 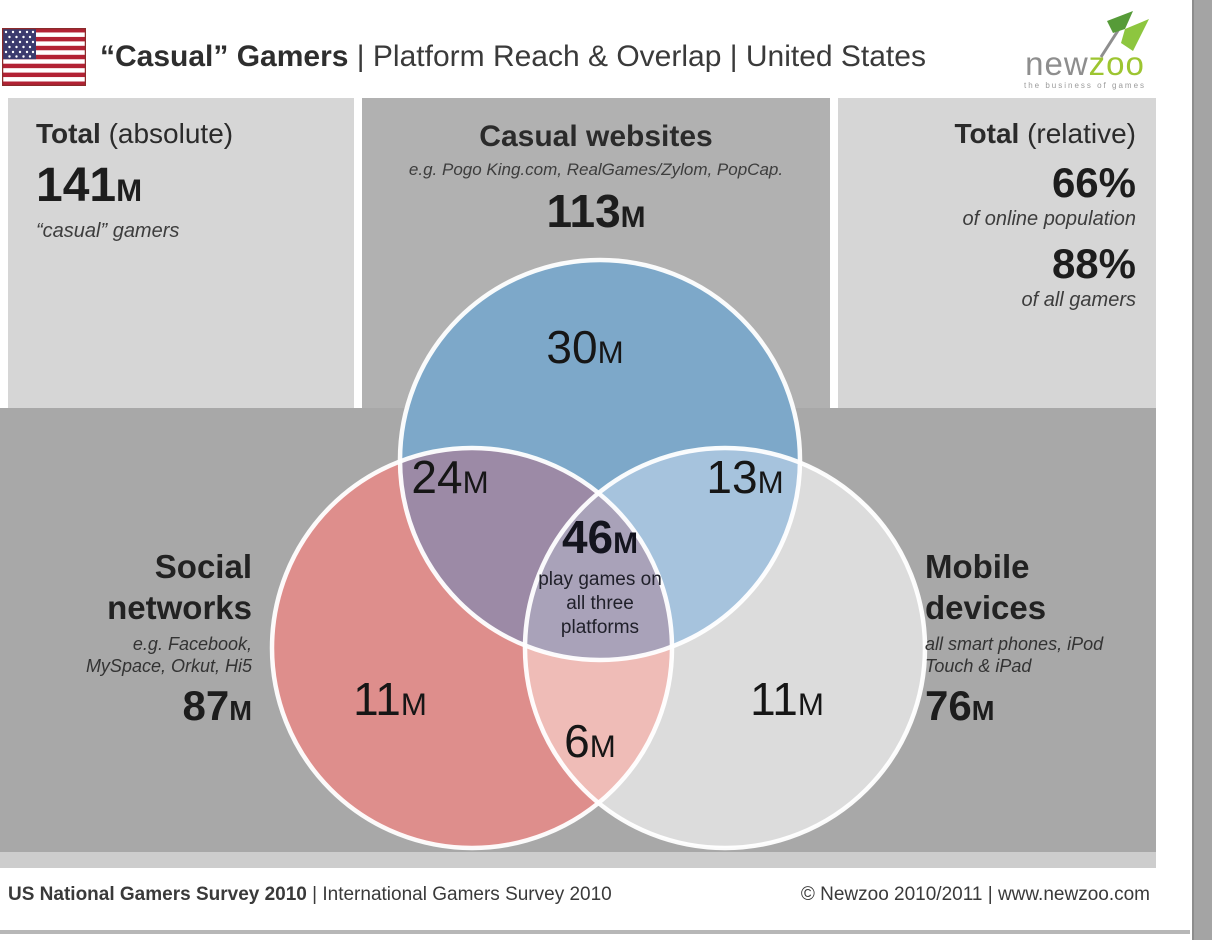 I want to click on total-relative-title-rest: (relative), so click(x=1077, y=133).